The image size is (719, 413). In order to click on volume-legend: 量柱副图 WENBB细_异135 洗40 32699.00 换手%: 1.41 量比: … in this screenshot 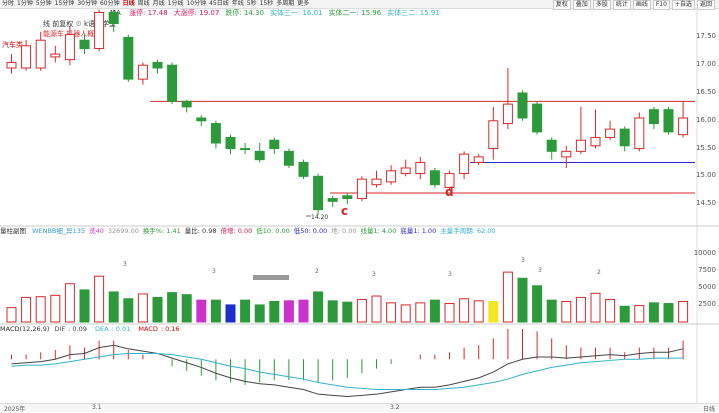, I will do `click(252, 231)`.